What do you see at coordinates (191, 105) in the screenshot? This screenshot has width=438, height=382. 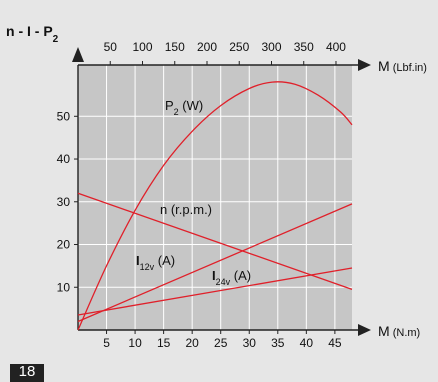 I see `series-label-unit: (W)` at bounding box center [191, 105].